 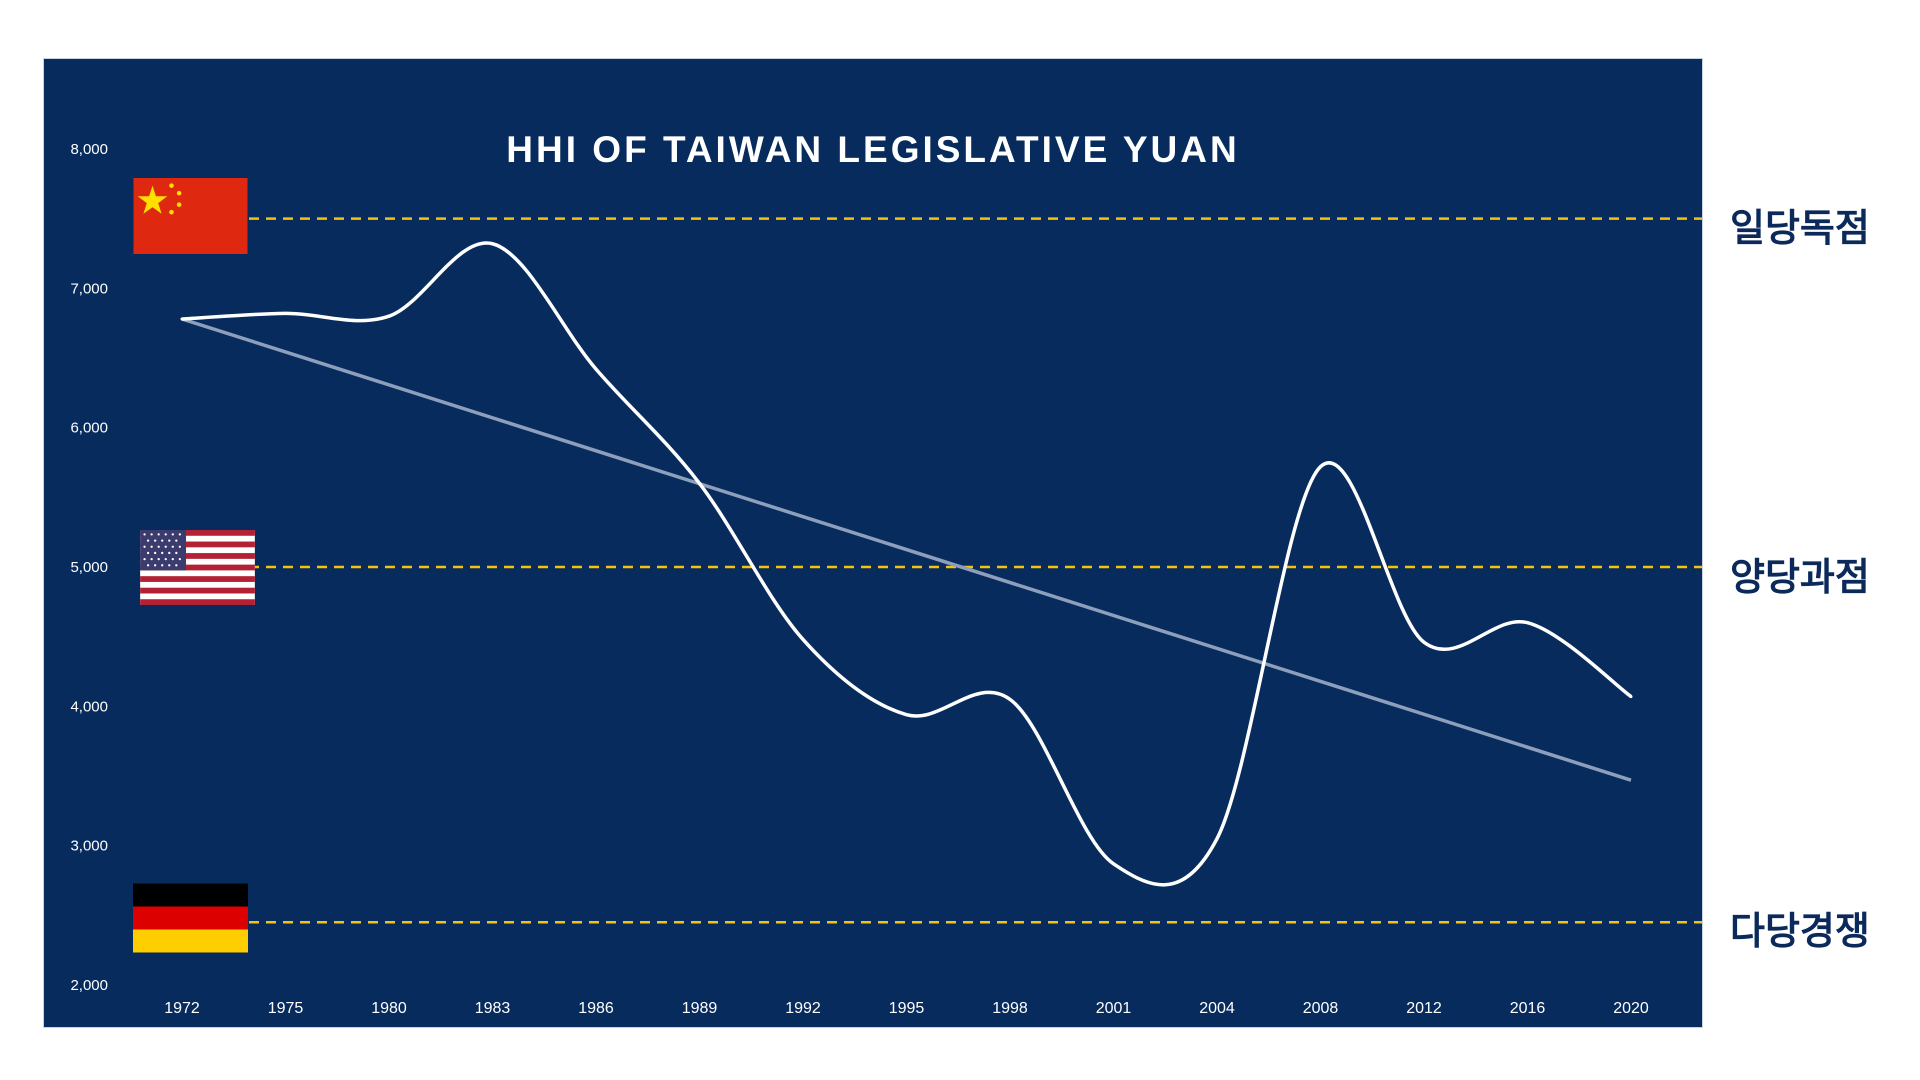 I want to click on y-tick-label: 7,000, so click(x=89, y=288).